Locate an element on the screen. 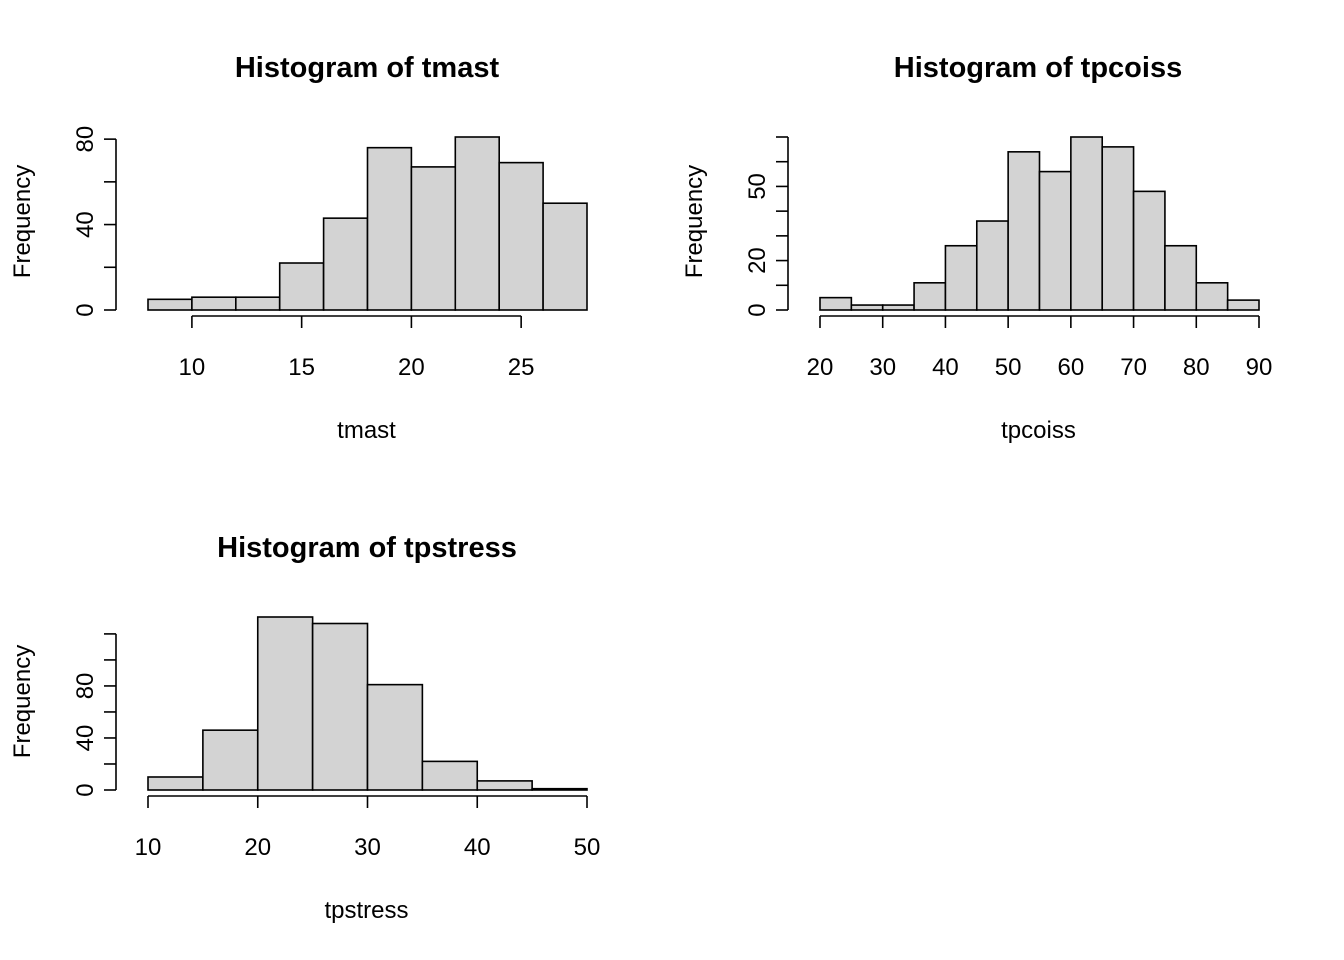 The image size is (1344, 960). x-tick-label: 25 is located at coordinates (521, 367).